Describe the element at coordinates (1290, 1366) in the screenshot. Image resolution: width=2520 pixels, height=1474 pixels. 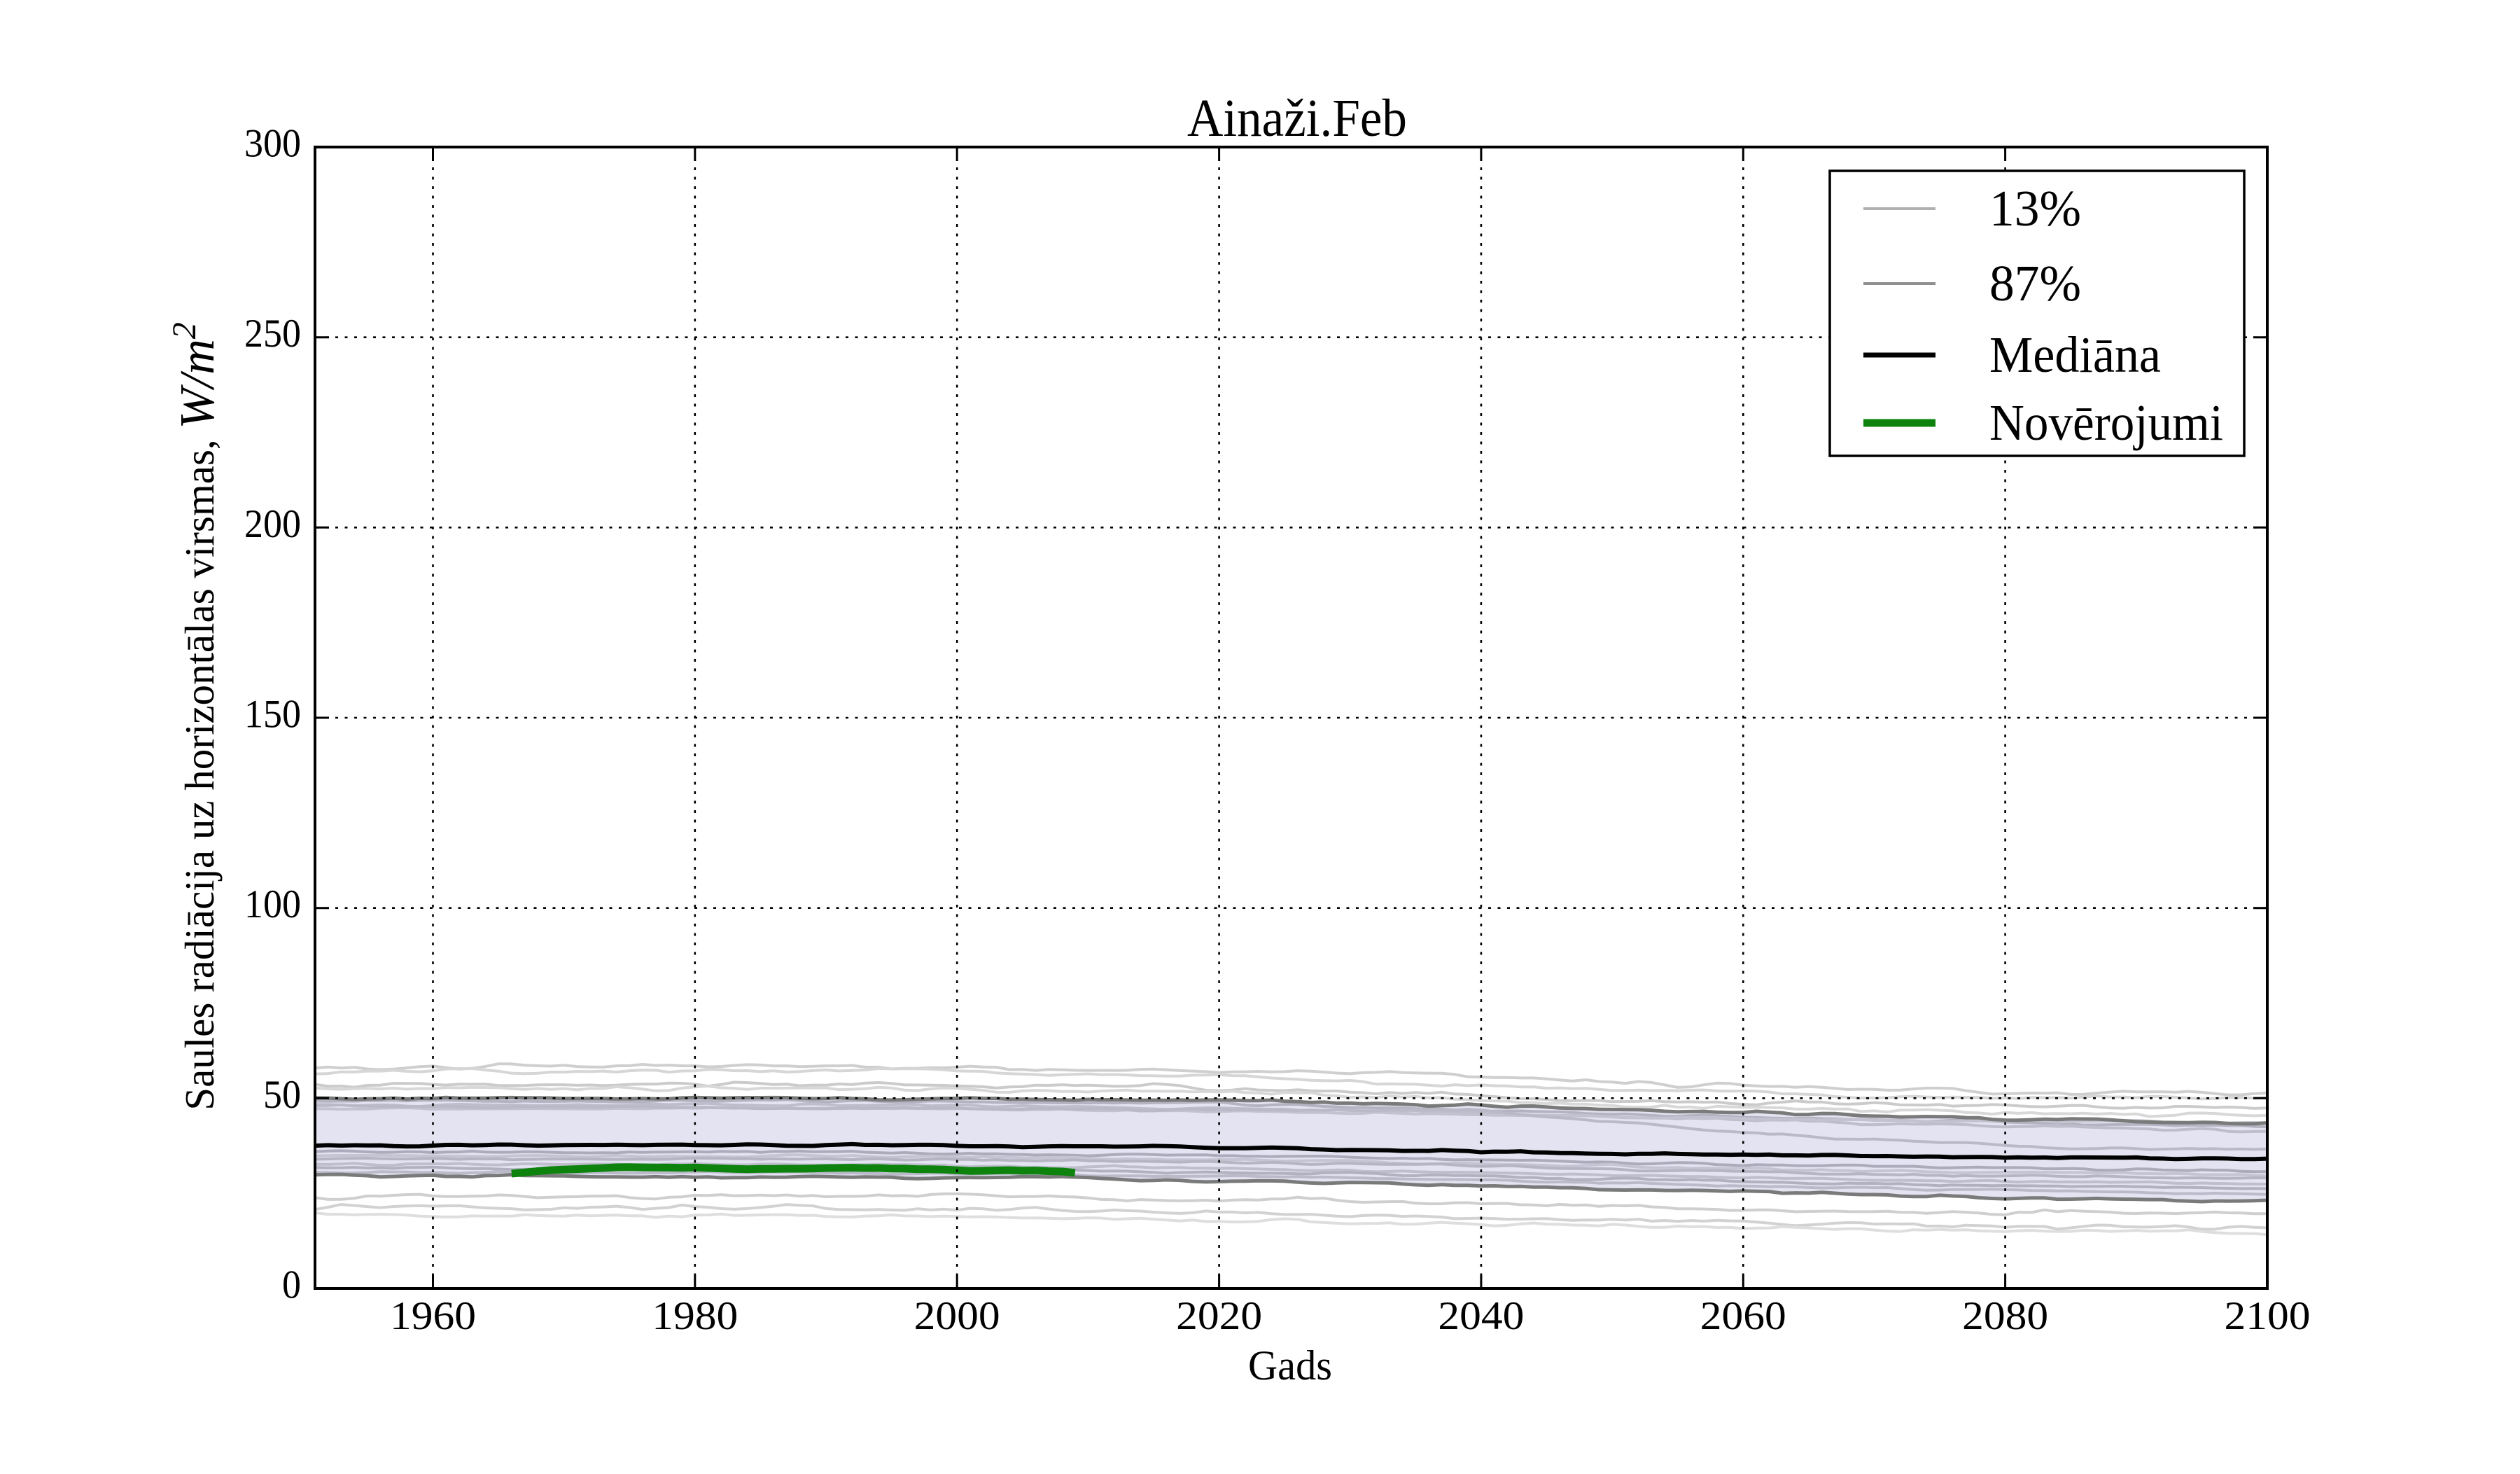
I see `svg-text: Gads` at that location.